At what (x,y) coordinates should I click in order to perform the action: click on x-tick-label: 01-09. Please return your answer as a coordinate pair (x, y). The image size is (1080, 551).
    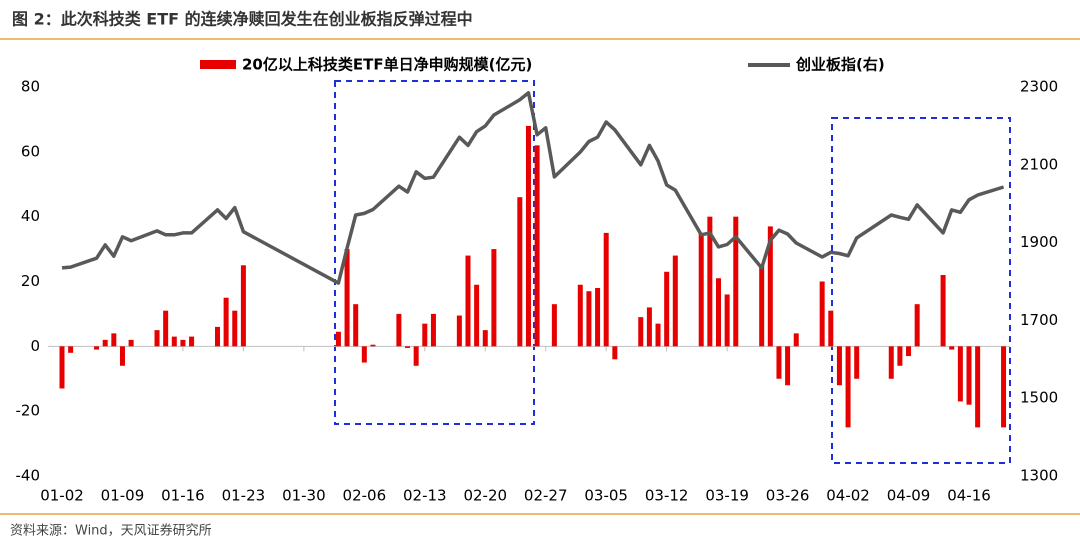
    Looking at the image, I should click on (123, 496).